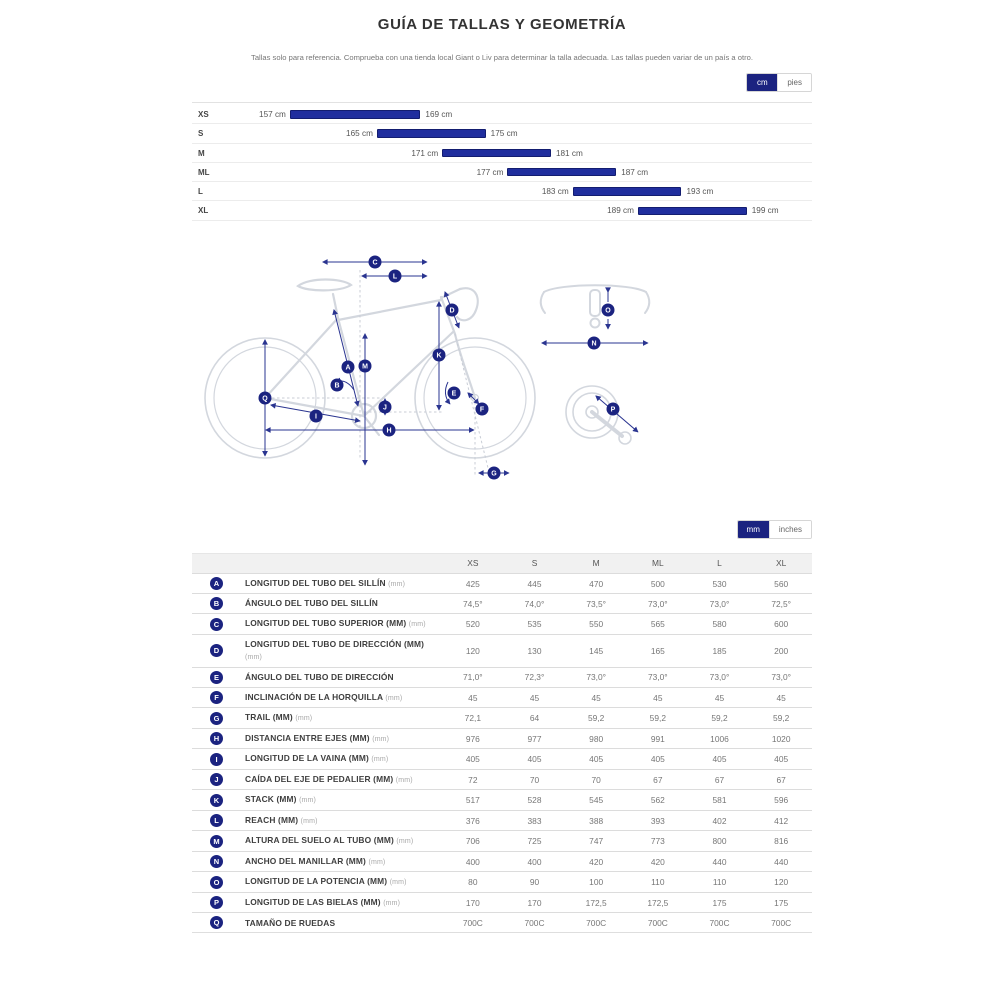 The width and height of the screenshot is (1000, 1000). Describe the element at coordinates (307, 737) in the screenshot. I see `row-label: DISTANCIA ENTRE EJES (MM)` at that location.